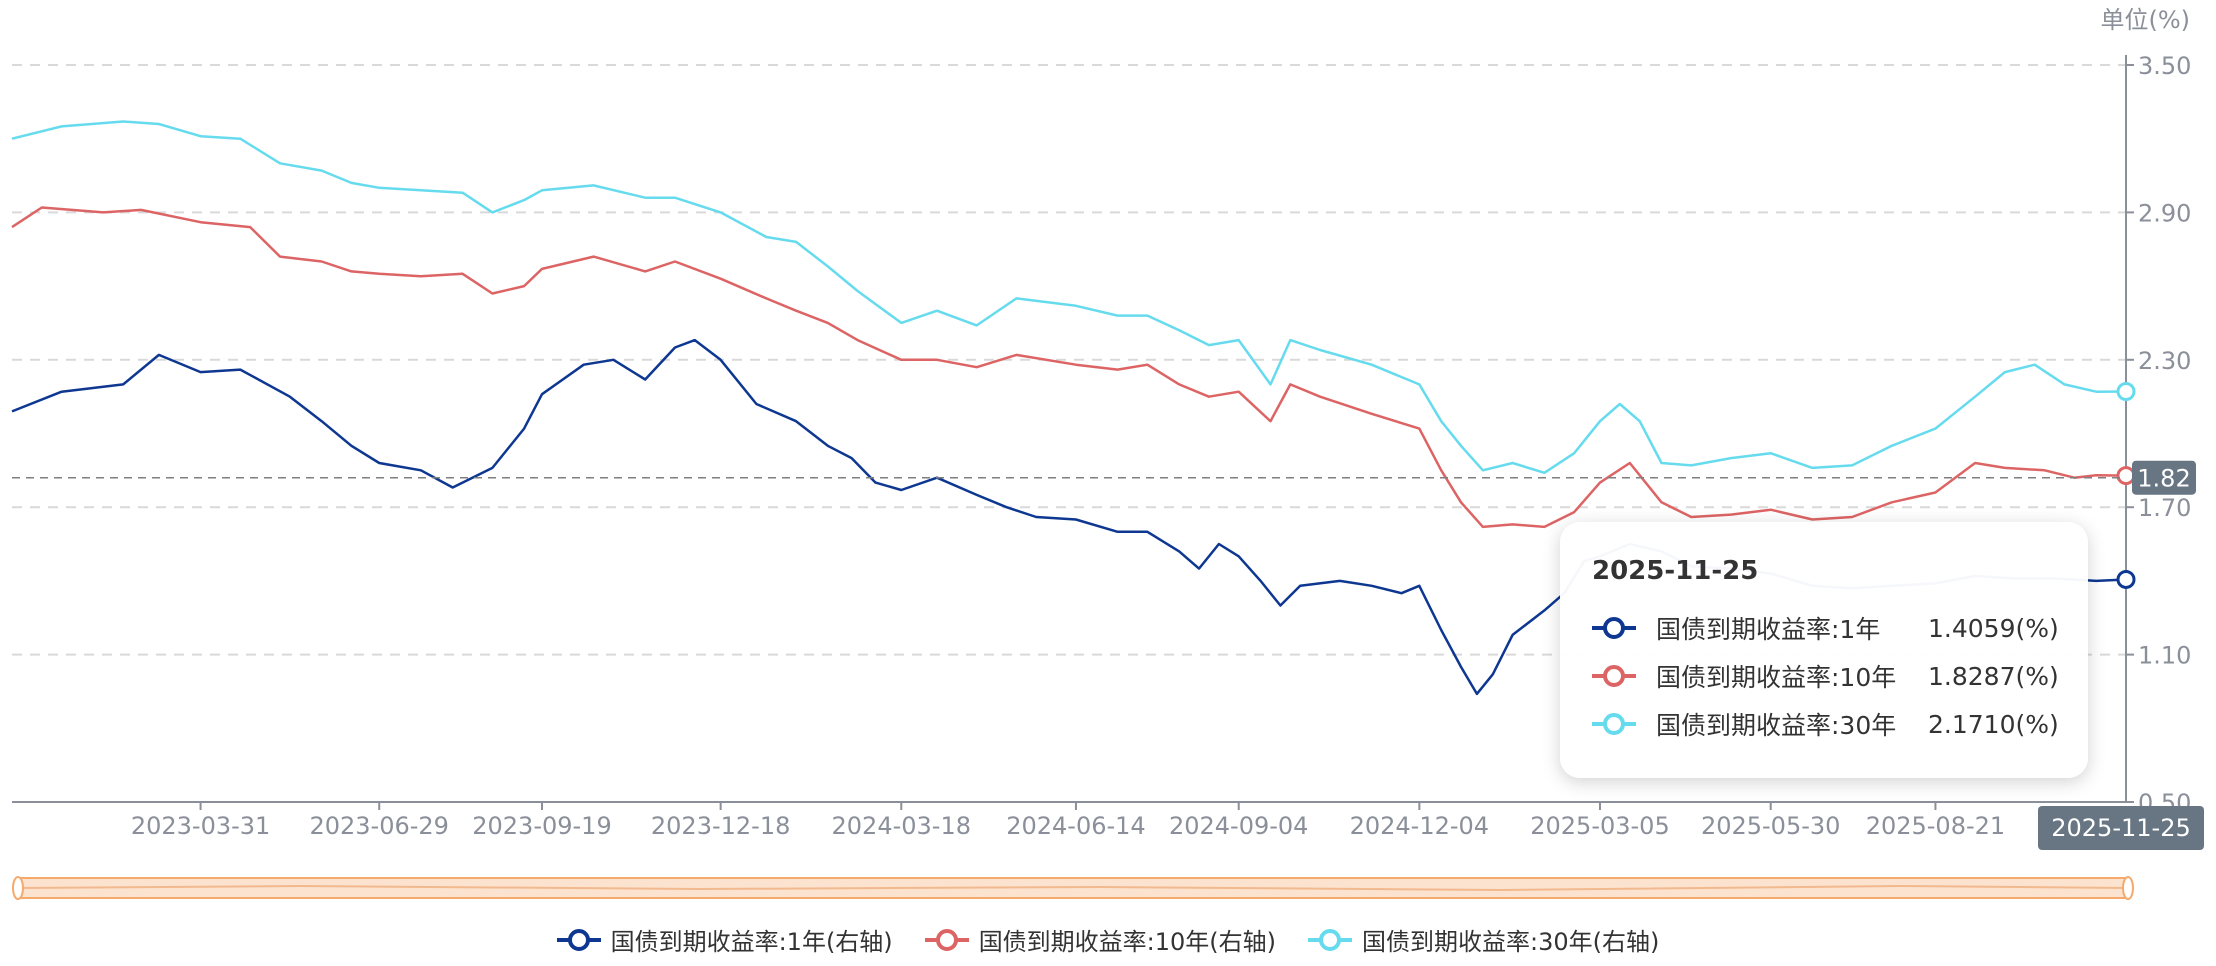 This screenshot has height=966, width=2216. I want to click on x-tick-label: 2024-06-14, so click(1075, 826).